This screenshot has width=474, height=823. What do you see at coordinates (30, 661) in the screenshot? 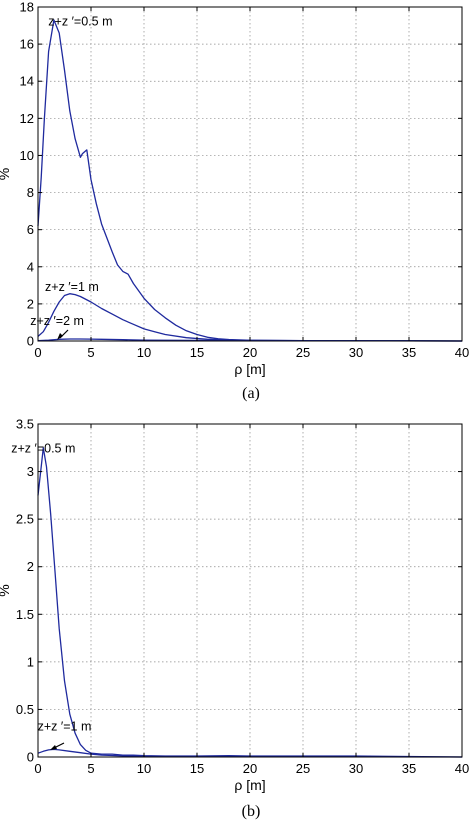
I see `y-tick-label: 1` at bounding box center [30, 661].